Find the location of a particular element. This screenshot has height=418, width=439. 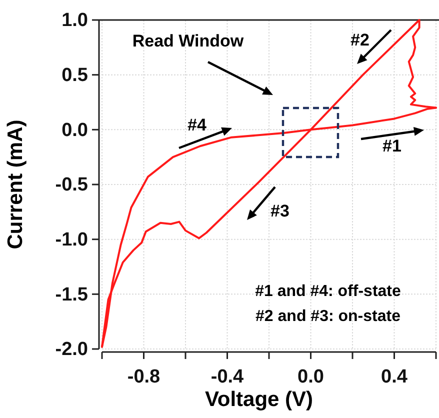

x-tick-label: 0.0 is located at coordinates (311, 377).